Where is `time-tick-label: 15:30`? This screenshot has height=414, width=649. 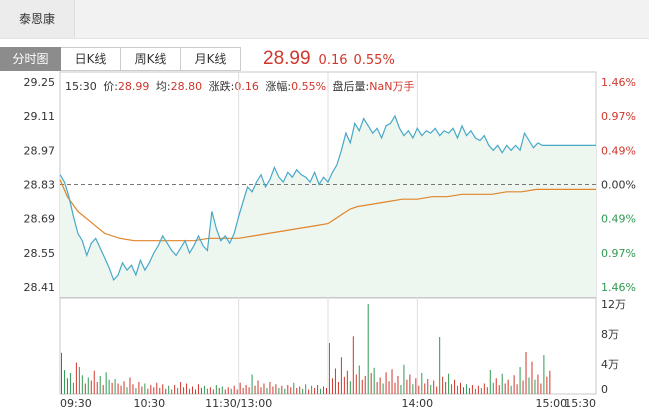 time-tick-label: 15:30 is located at coordinates (580, 403).